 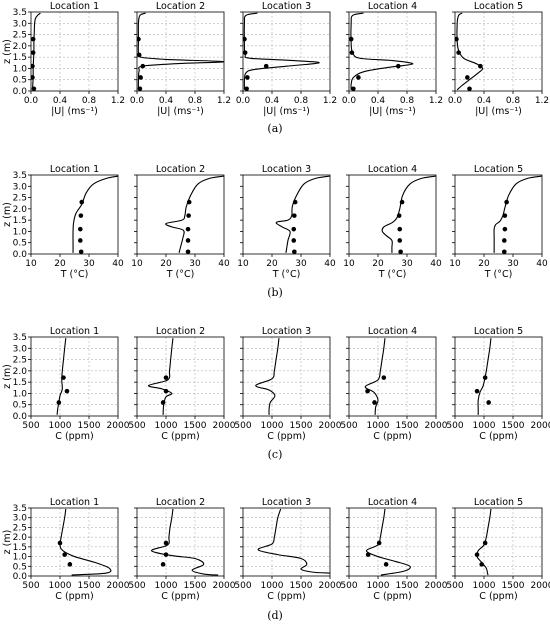 I want to click on chart-panel: 10 20 30 40 Location 4 T (°C), so click(x=392, y=222).